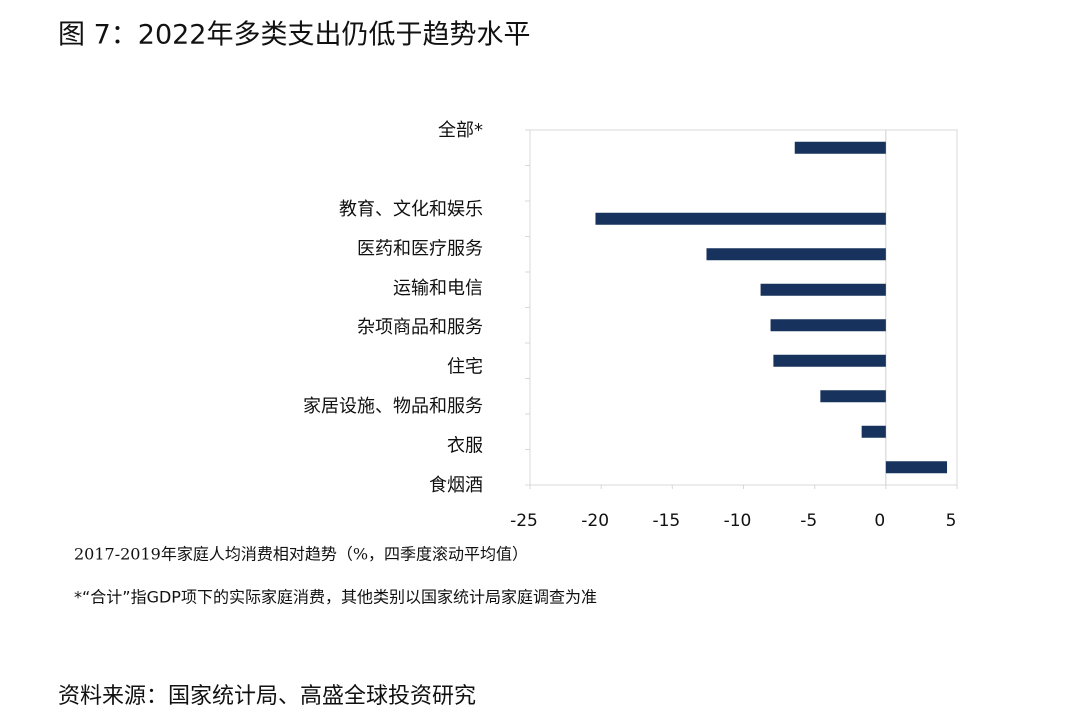  What do you see at coordinates (420, 327) in the screenshot?
I see `y-tick-label: 杂项商品和服务` at bounding box center [420, 327].